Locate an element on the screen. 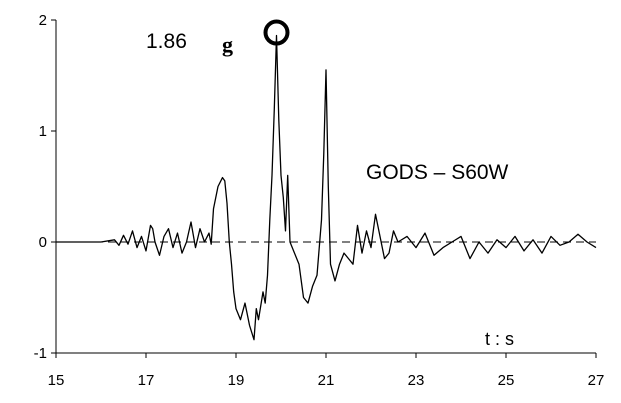 This screenshot has width=621, height=403. peak-value-label: 1.86 is located at coordinates (166, 41).